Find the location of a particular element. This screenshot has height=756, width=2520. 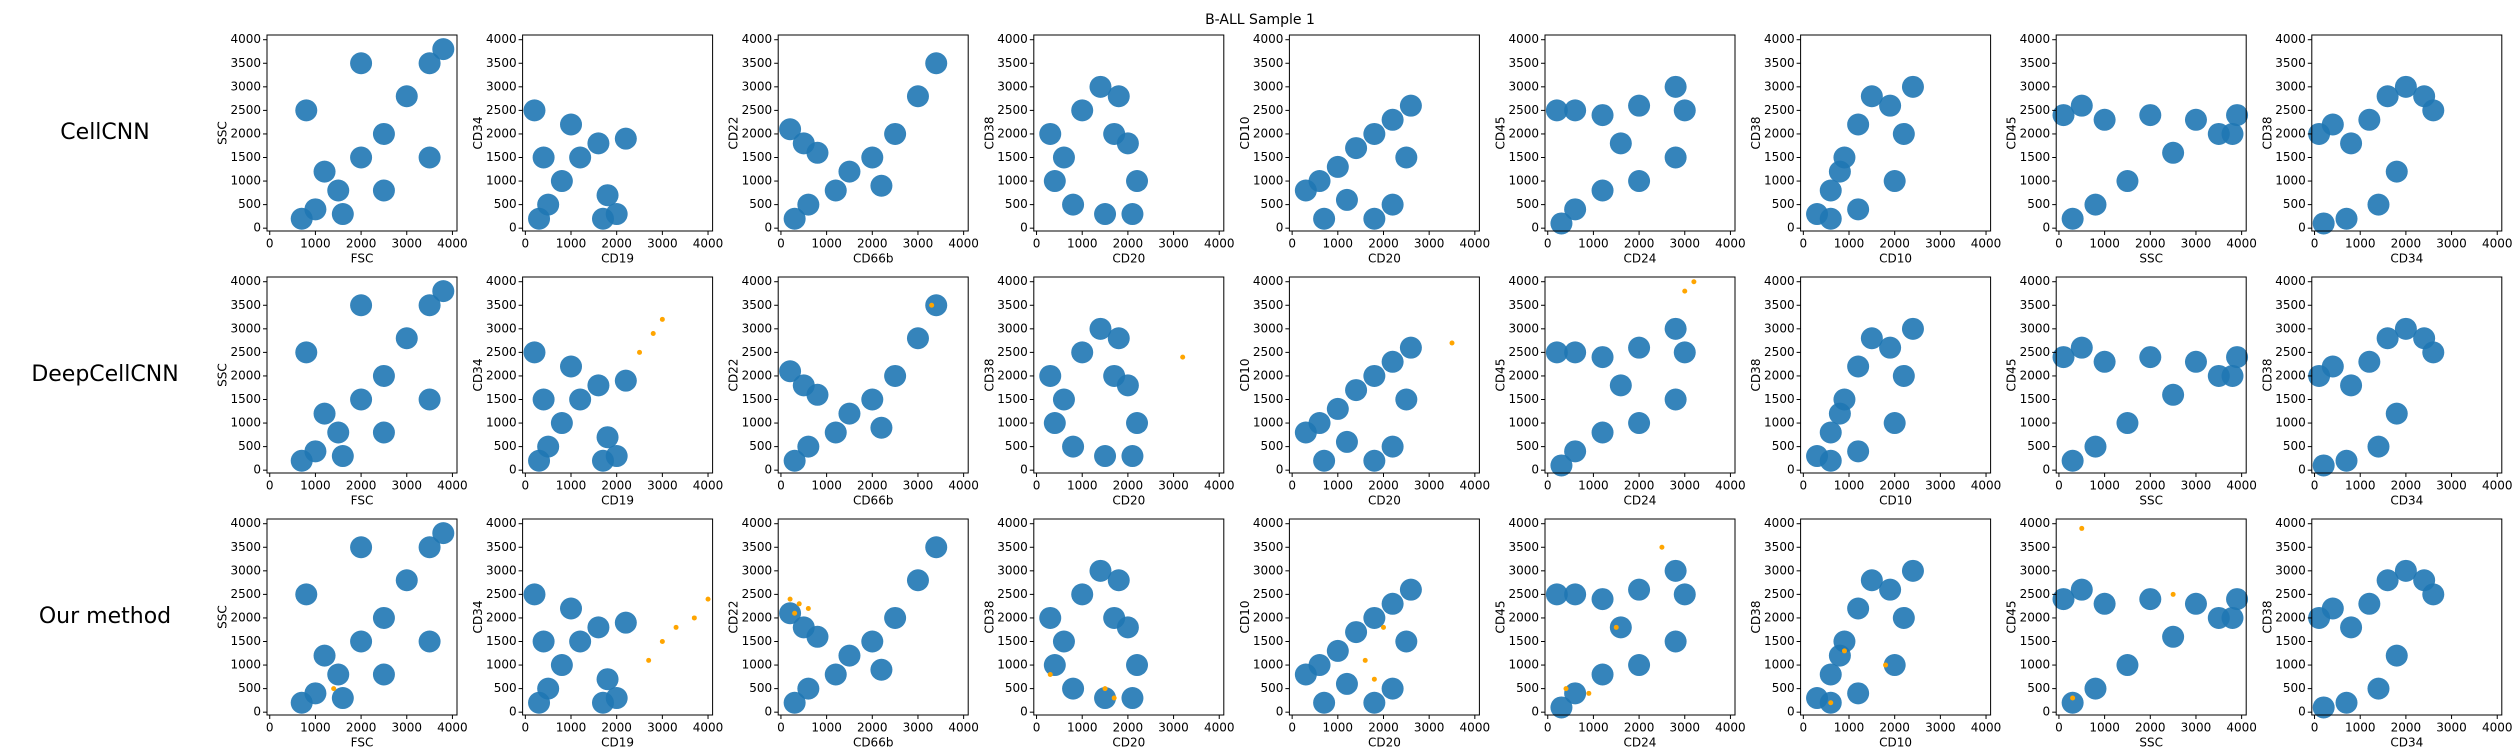

x-axis-label: SSC is located at coordinates (2151, 259).